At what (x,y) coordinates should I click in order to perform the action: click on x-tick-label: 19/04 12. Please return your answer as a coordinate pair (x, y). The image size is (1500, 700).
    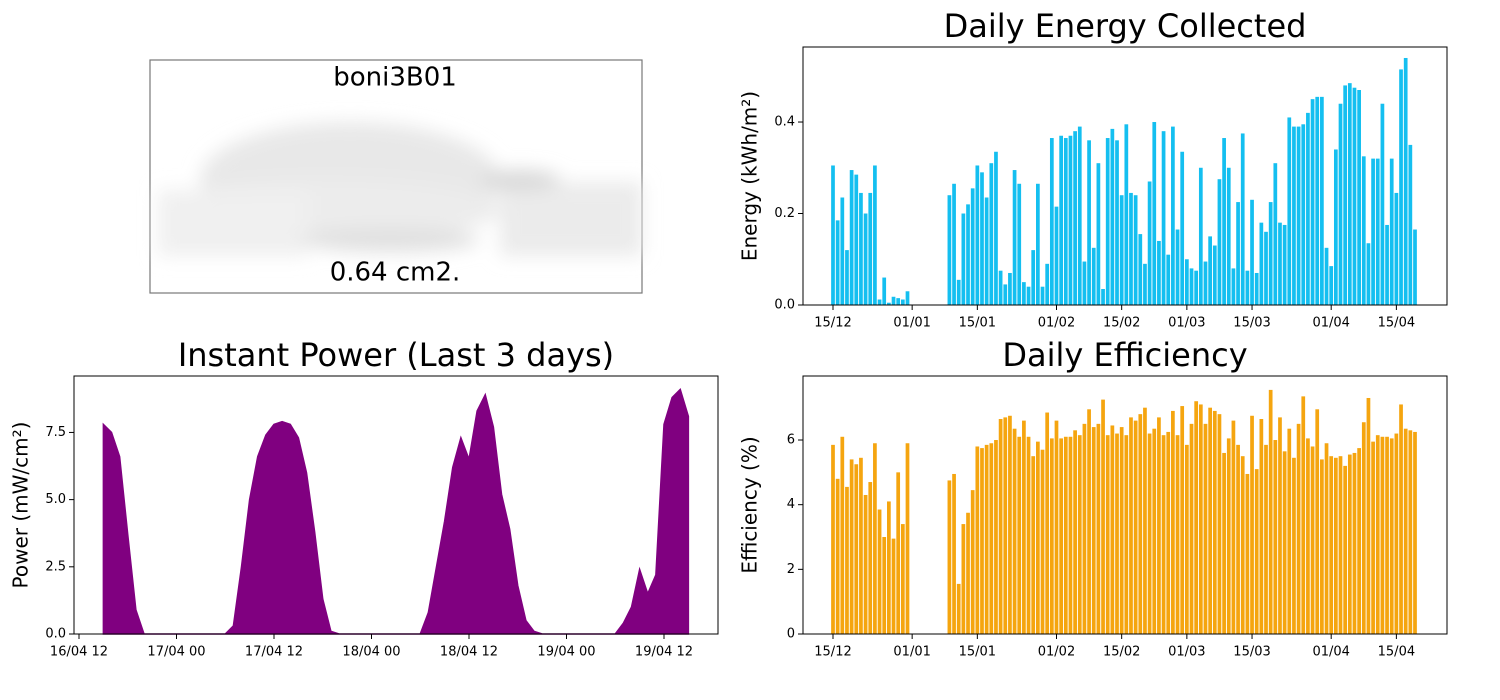
    Looking at the image, I should click on (664, 652).